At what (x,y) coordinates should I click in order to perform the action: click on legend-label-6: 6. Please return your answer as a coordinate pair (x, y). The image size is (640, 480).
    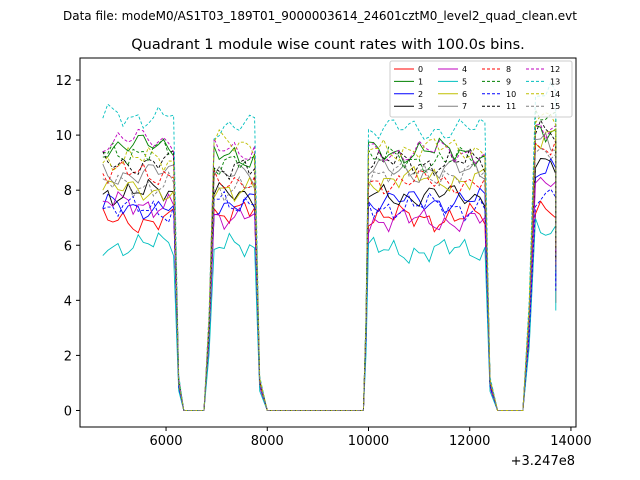
    Looking at the image, I should click on (464, 94).